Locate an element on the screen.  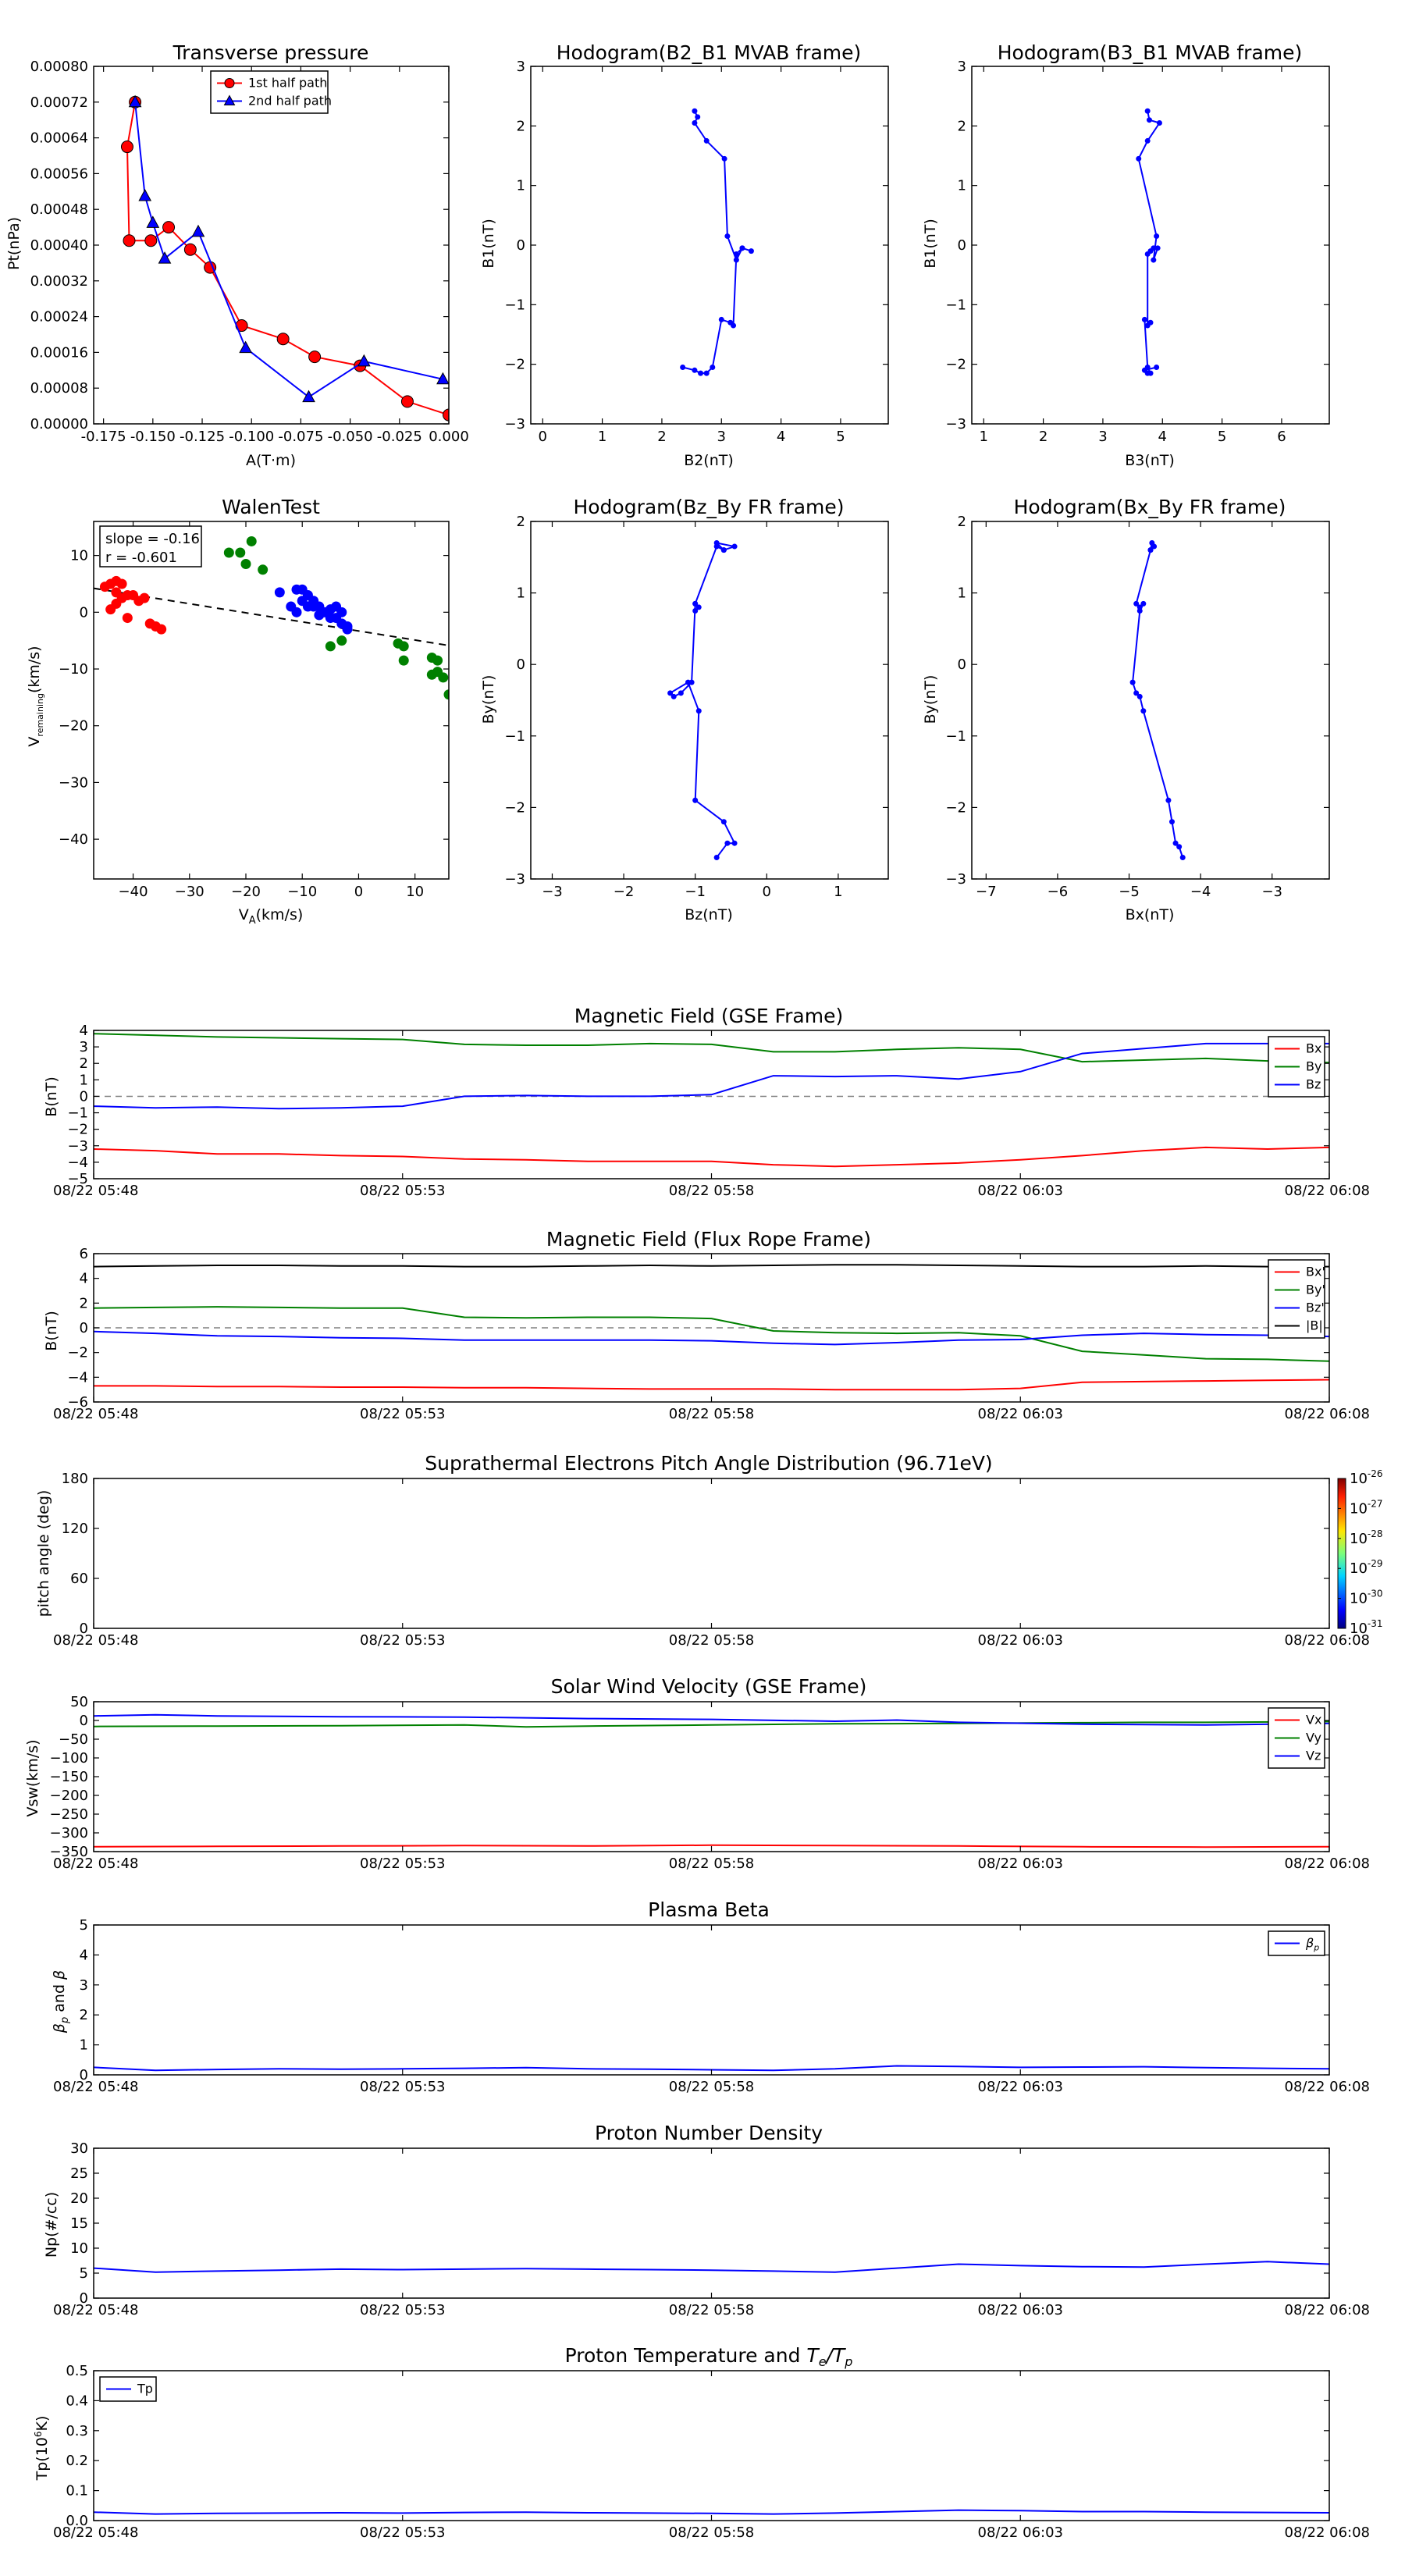
x-ticks: −7 −6 −5 −4 −3 is located at coordinates (1129, 710).